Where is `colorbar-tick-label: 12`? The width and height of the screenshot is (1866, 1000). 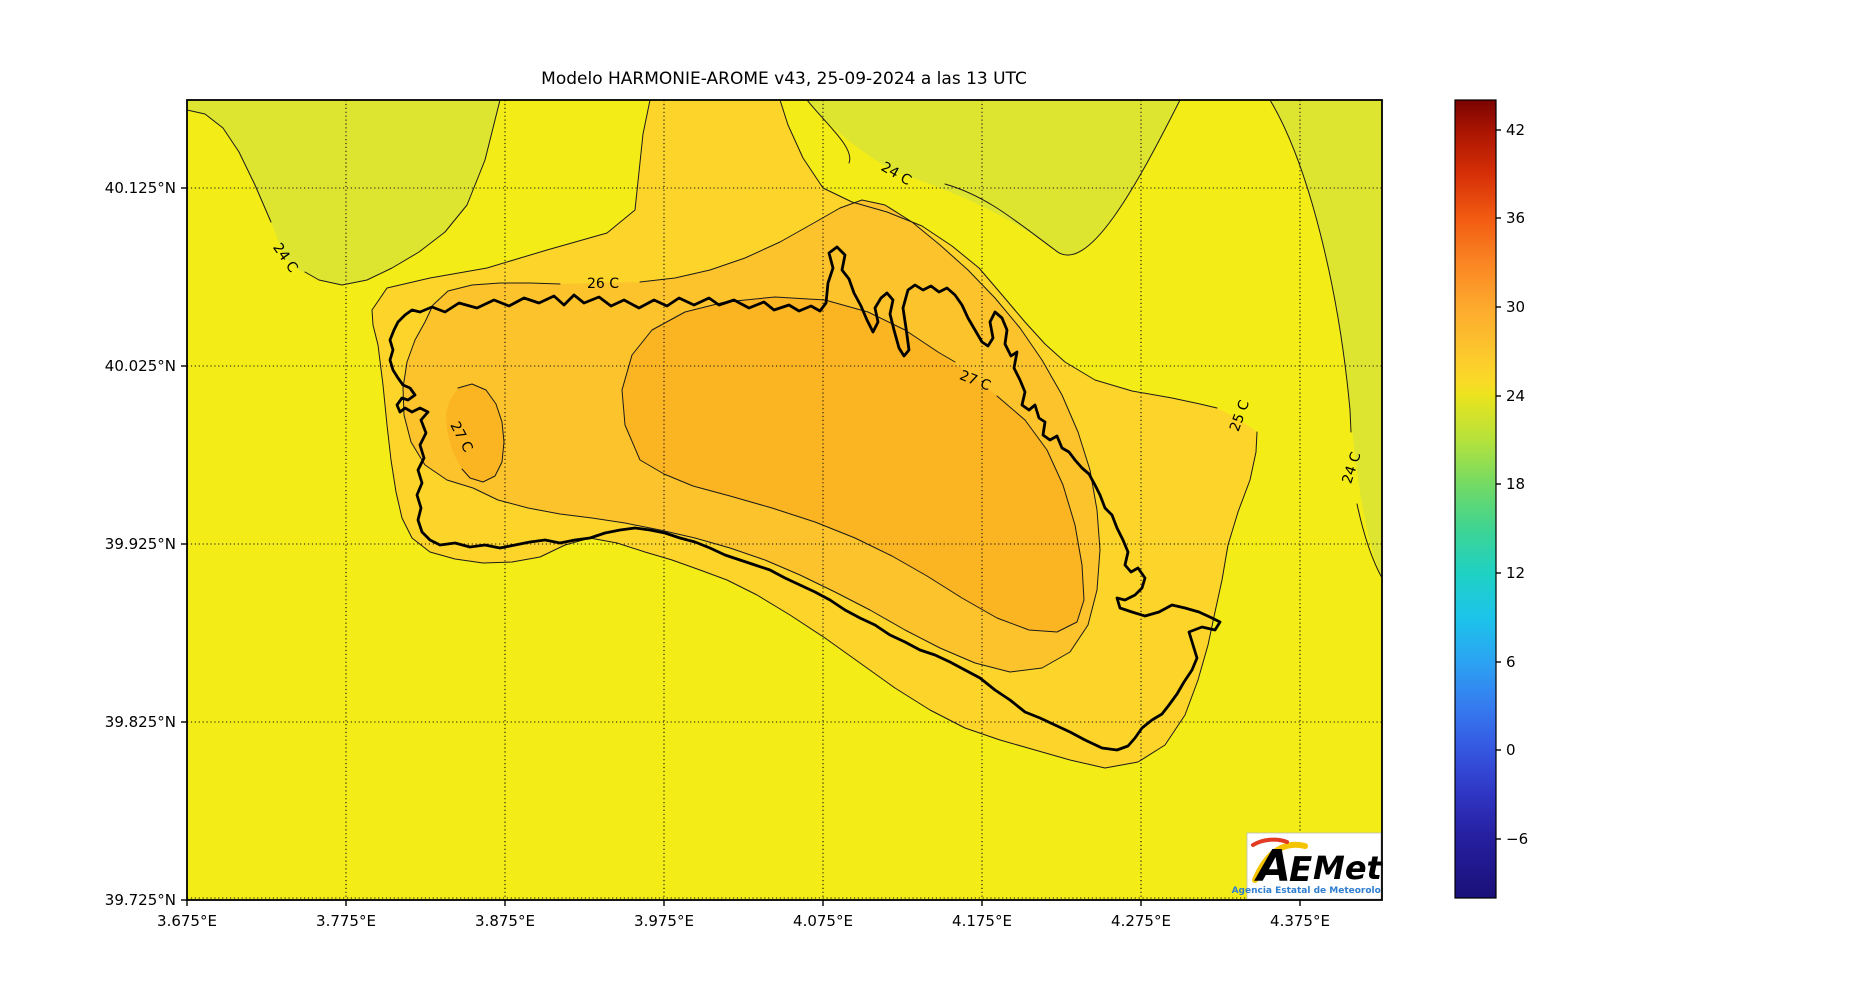 colorbar-tick-label: 12 is located at coordinates (1515, 573).